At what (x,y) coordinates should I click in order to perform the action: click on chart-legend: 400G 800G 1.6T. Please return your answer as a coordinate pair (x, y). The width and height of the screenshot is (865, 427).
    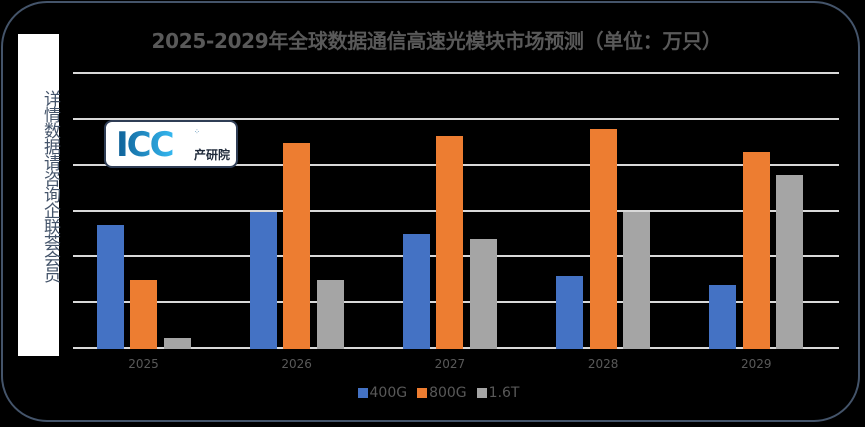
    Looking at the image, I should click on (432, 393).